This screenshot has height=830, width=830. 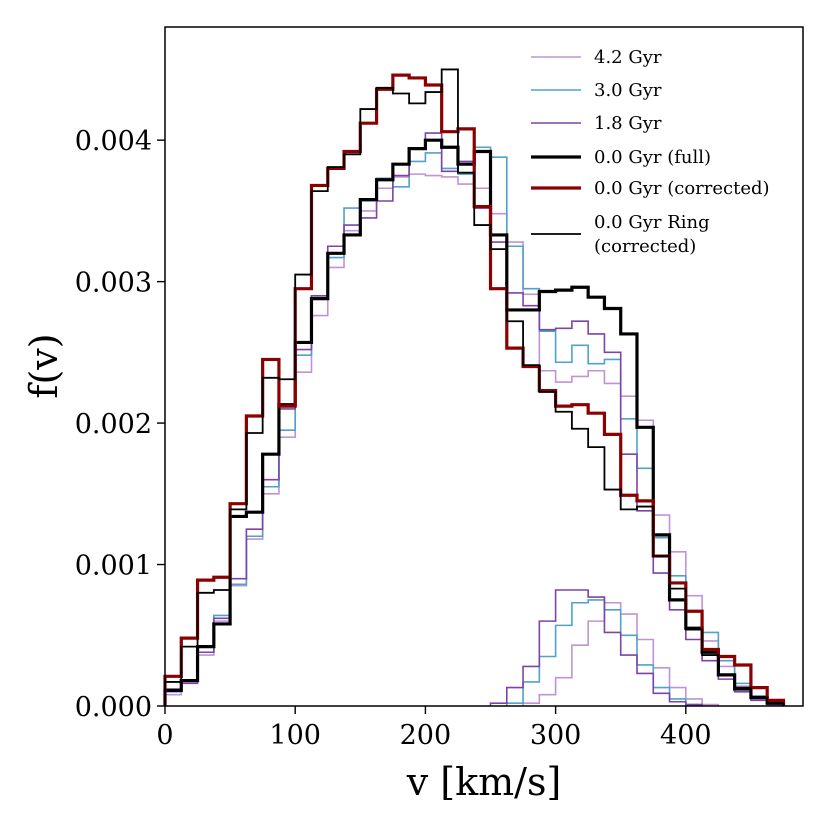 What do you see at coordinates (628, 57) in the screenshot?
I see `legend-label-4-2-gyr: 4.2 Gyr` at bounding box center [628, 57].